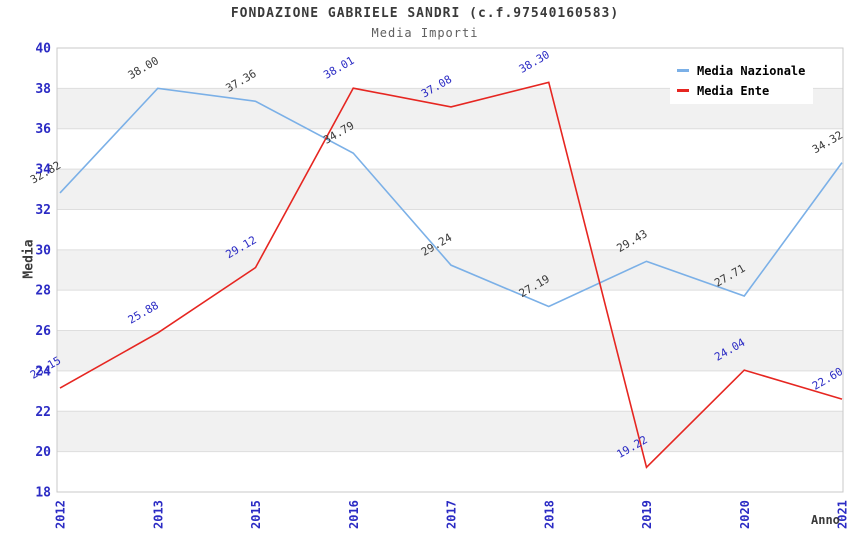 Image resolution: width=850 pixels, height=550 pixels. Describe the element at coordinates (158, 514) in the screenshot. I see `x-tick-label: 2013` at that location.